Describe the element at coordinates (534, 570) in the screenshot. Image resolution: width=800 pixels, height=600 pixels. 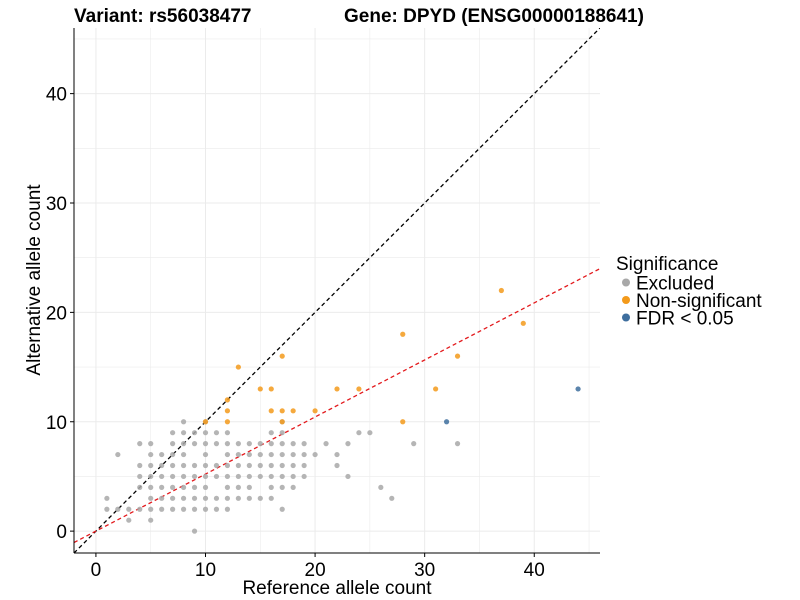
I see `x-tick-label: 40` at that location.